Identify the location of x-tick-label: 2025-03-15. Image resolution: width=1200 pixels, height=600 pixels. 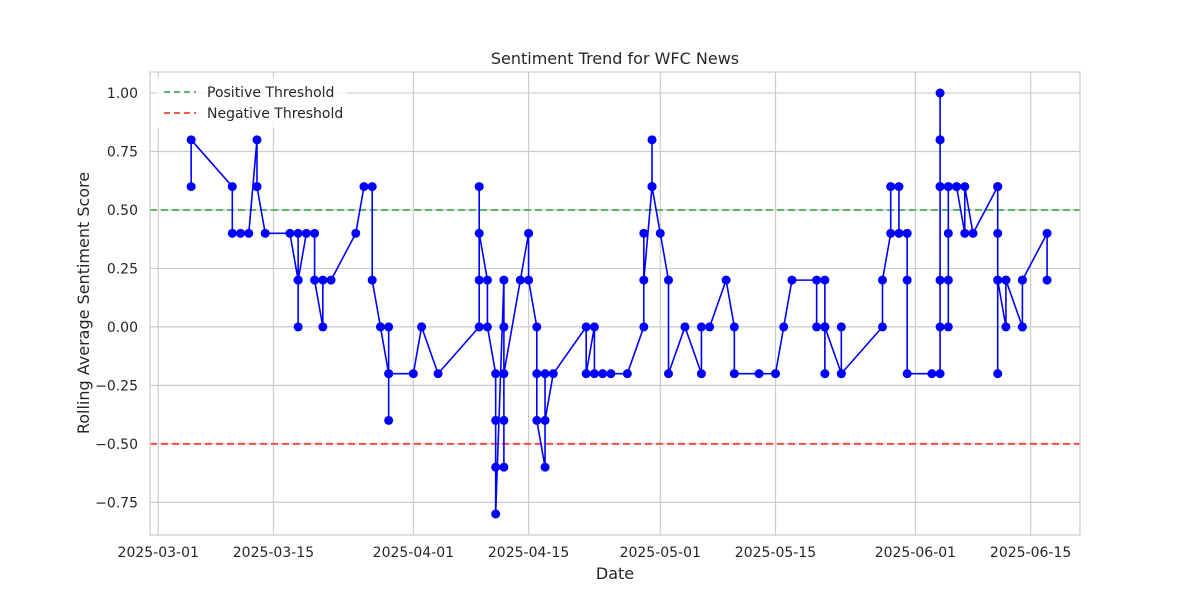
(273, 553).